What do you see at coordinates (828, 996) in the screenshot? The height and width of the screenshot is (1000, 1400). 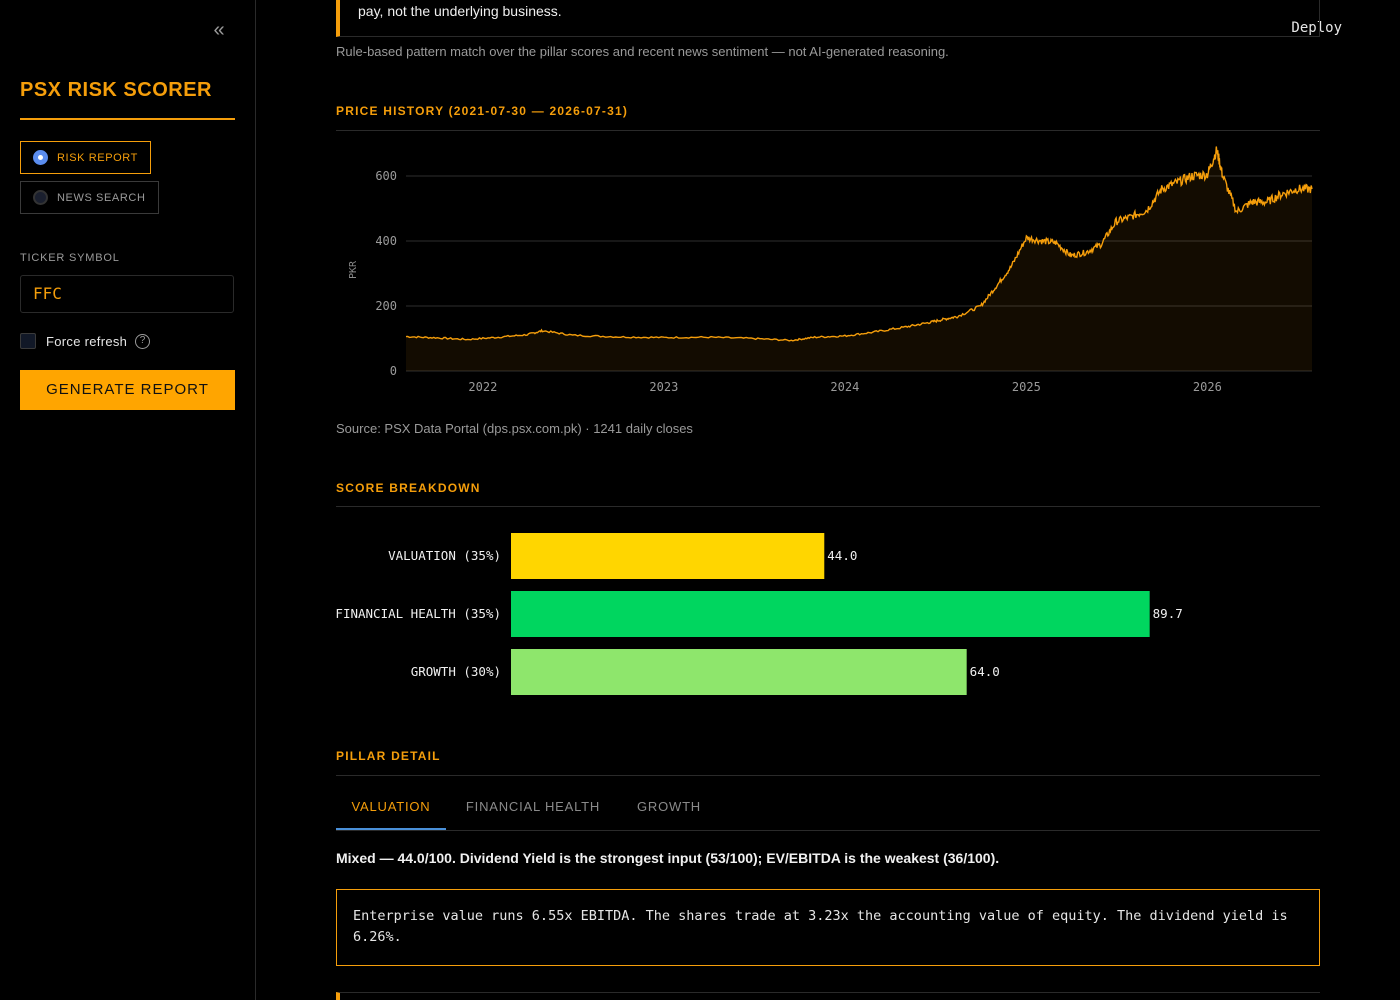 I see `next-callout` at bounding box center [828, 996].